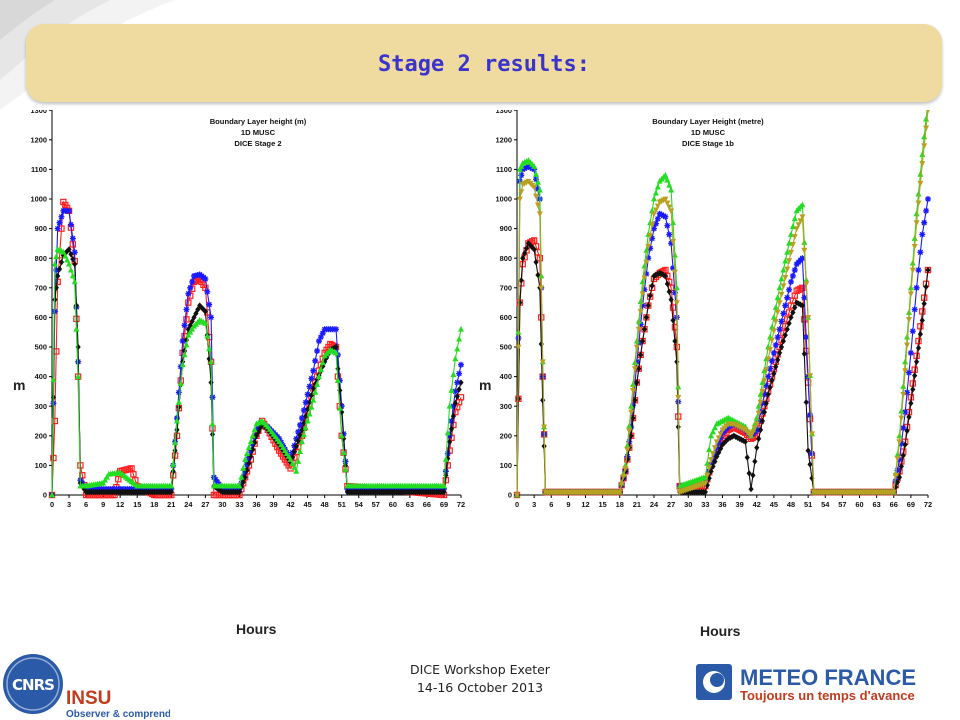 This screenshot has height=720, width=960. I want to click on y-tick-label: 200, so click(41, 435).